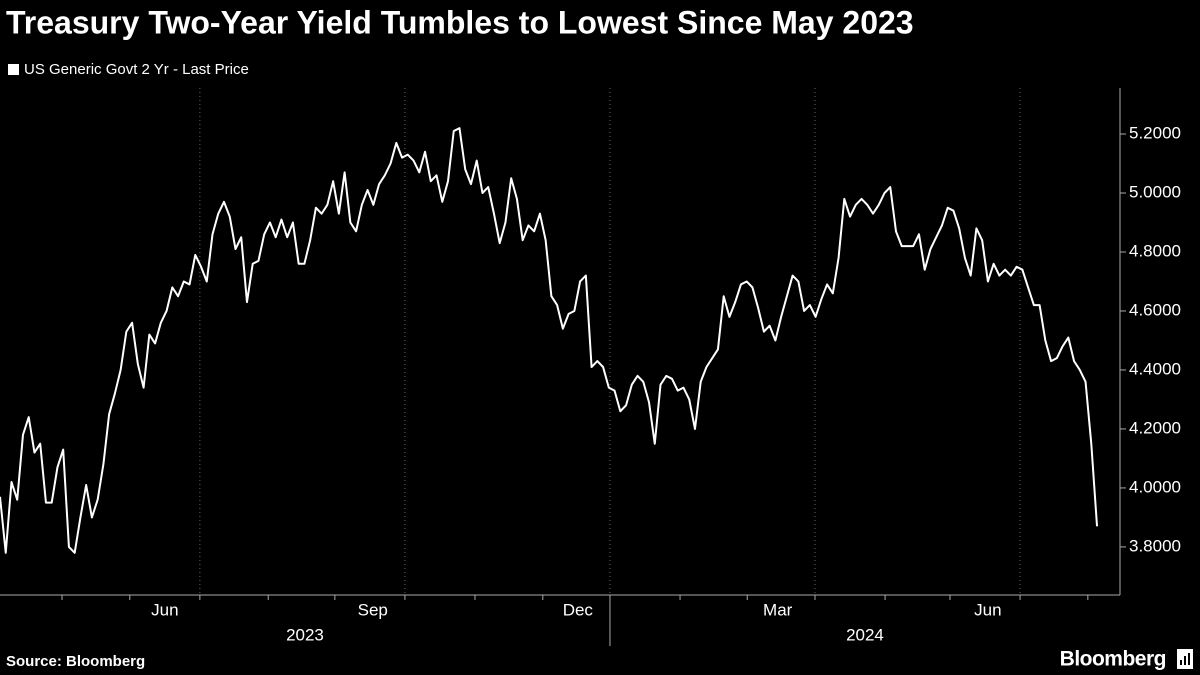  I want to click on legend-label: US Generic Govt 2 Yr - Last Price, so click(136, 69).